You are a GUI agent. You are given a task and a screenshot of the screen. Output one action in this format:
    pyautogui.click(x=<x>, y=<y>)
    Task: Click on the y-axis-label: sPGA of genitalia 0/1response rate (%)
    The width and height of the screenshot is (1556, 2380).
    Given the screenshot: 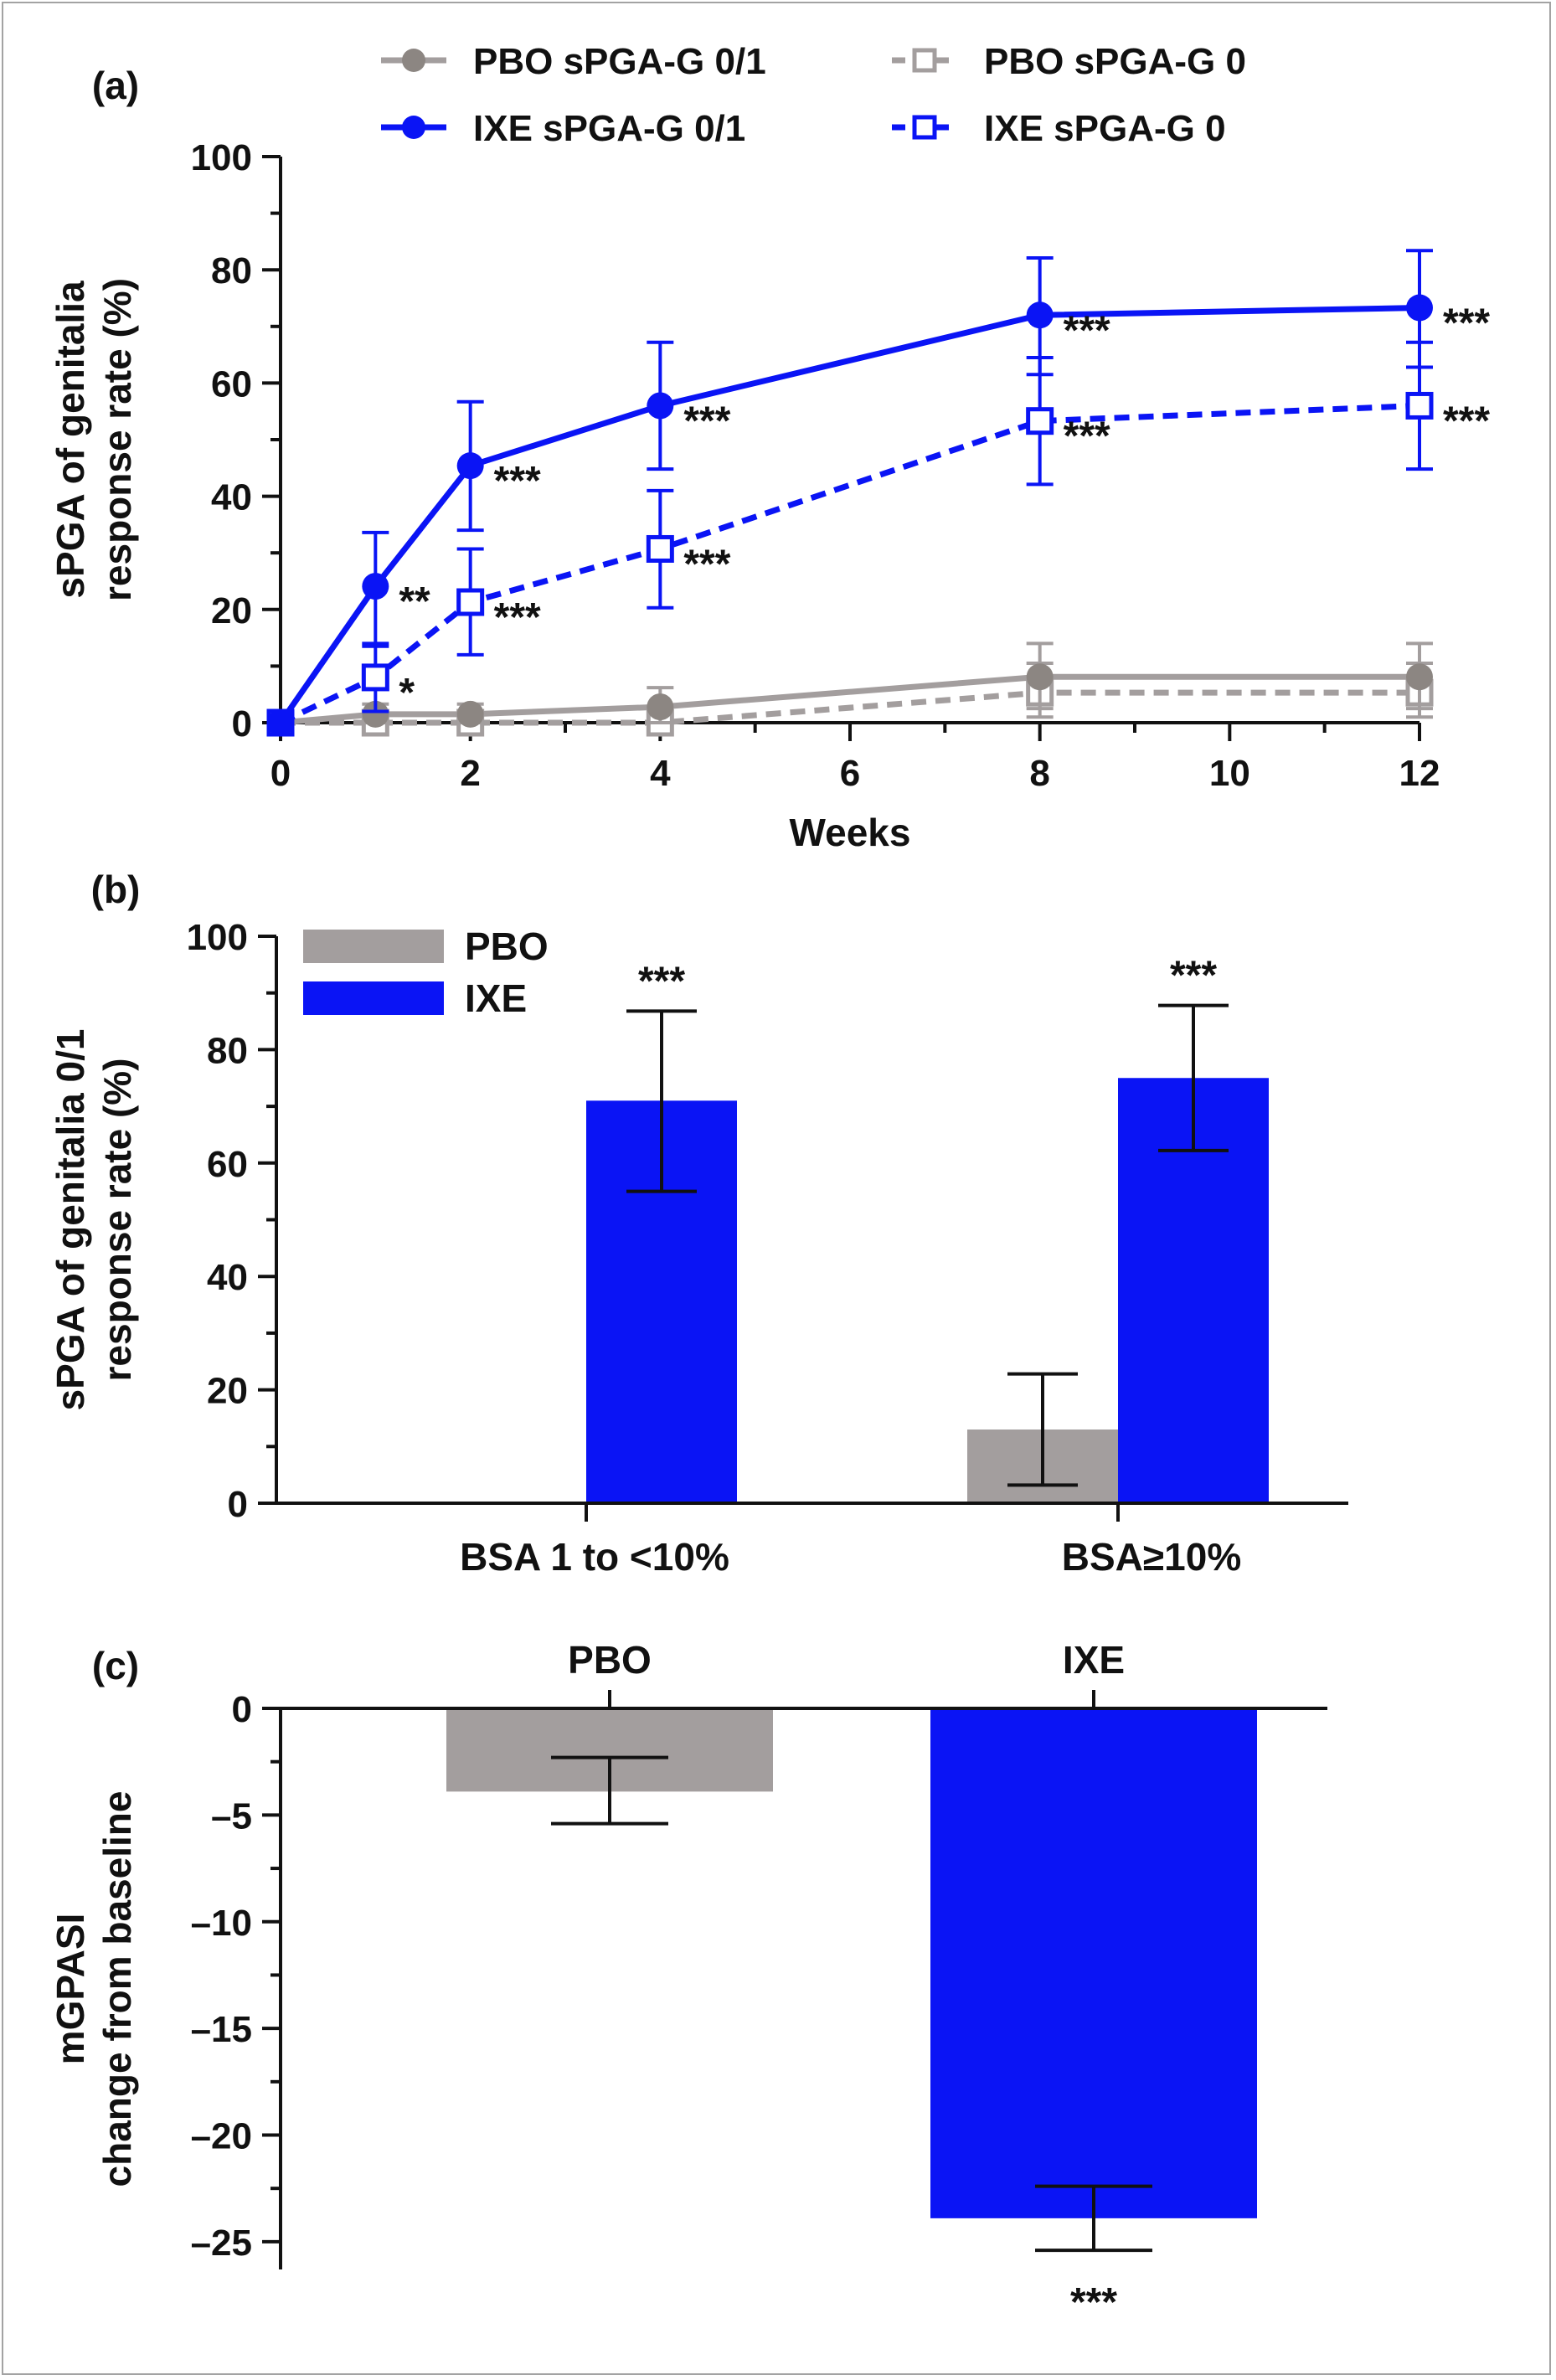 What is the action you would take?
    pyautogui.click(x=94, y=1220)
    